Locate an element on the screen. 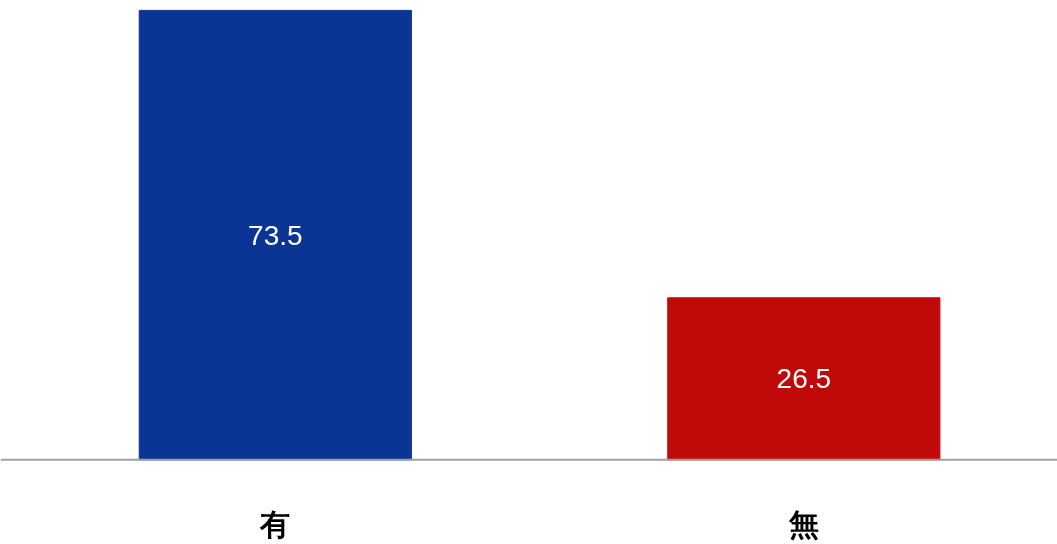 The width and height of the screenshot is (1057, 544). data-label: 73.5 is located at coordinates (275, 235).